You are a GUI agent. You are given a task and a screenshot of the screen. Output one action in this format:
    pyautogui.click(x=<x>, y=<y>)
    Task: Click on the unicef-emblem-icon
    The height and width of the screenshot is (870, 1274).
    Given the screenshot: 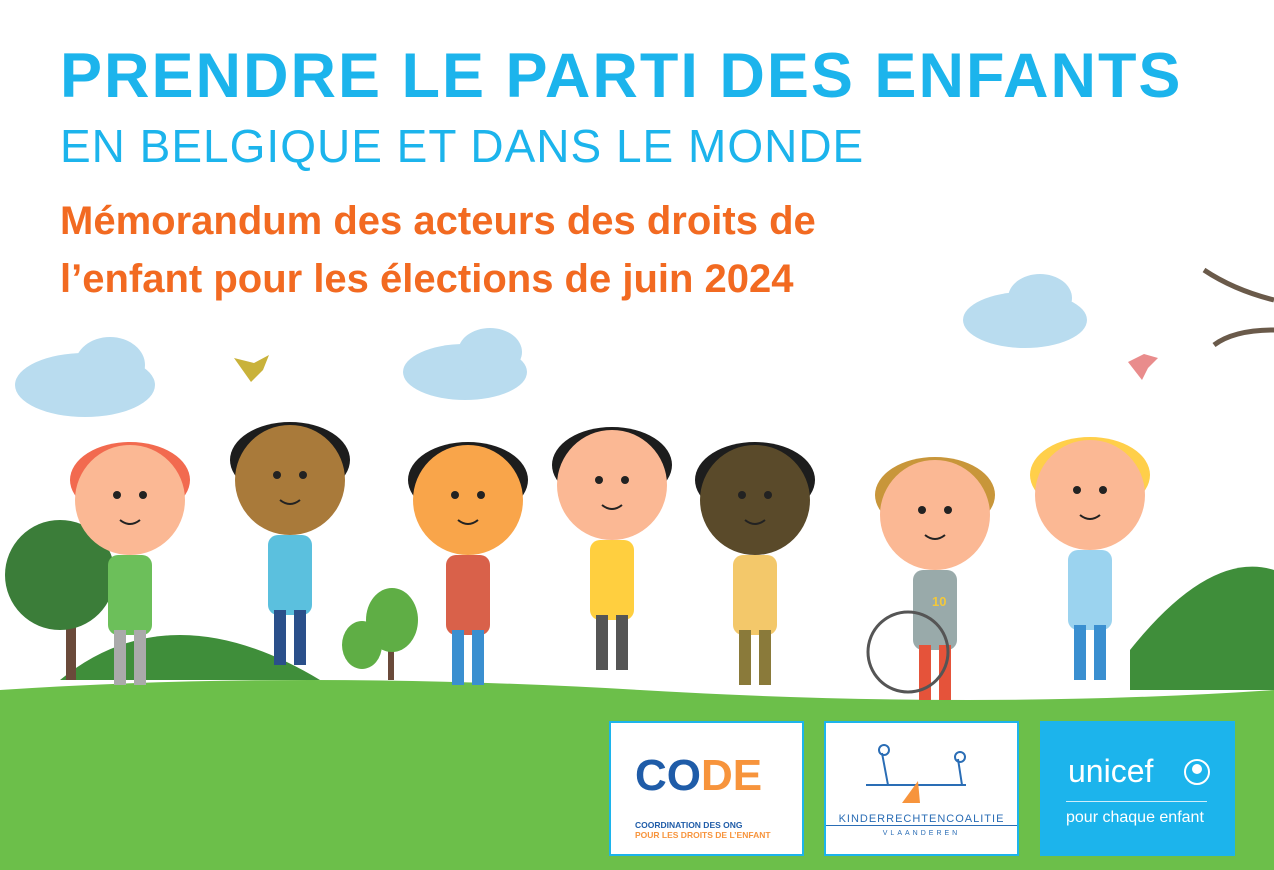 What is the action you would take?
    pyautogui.click(x=1197, y=772)
    